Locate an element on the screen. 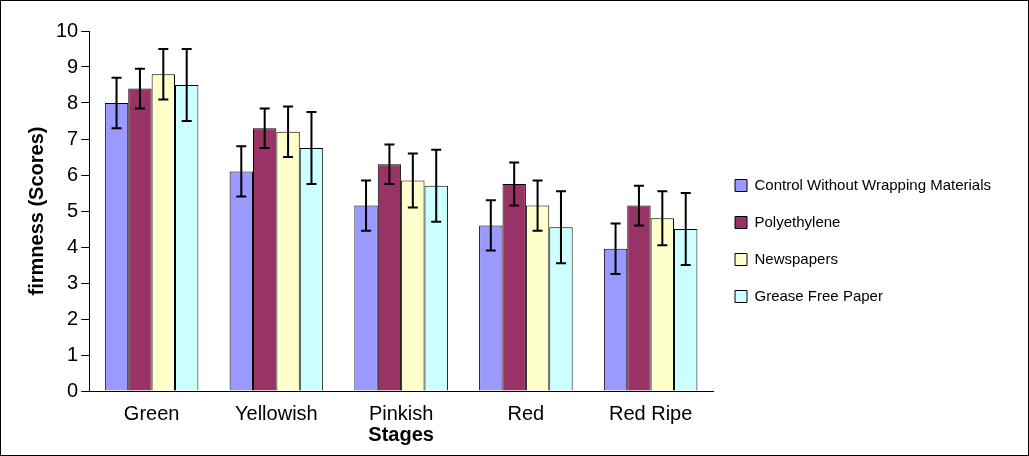  x-axis-title: Stages is located at coordinates (401, 433).